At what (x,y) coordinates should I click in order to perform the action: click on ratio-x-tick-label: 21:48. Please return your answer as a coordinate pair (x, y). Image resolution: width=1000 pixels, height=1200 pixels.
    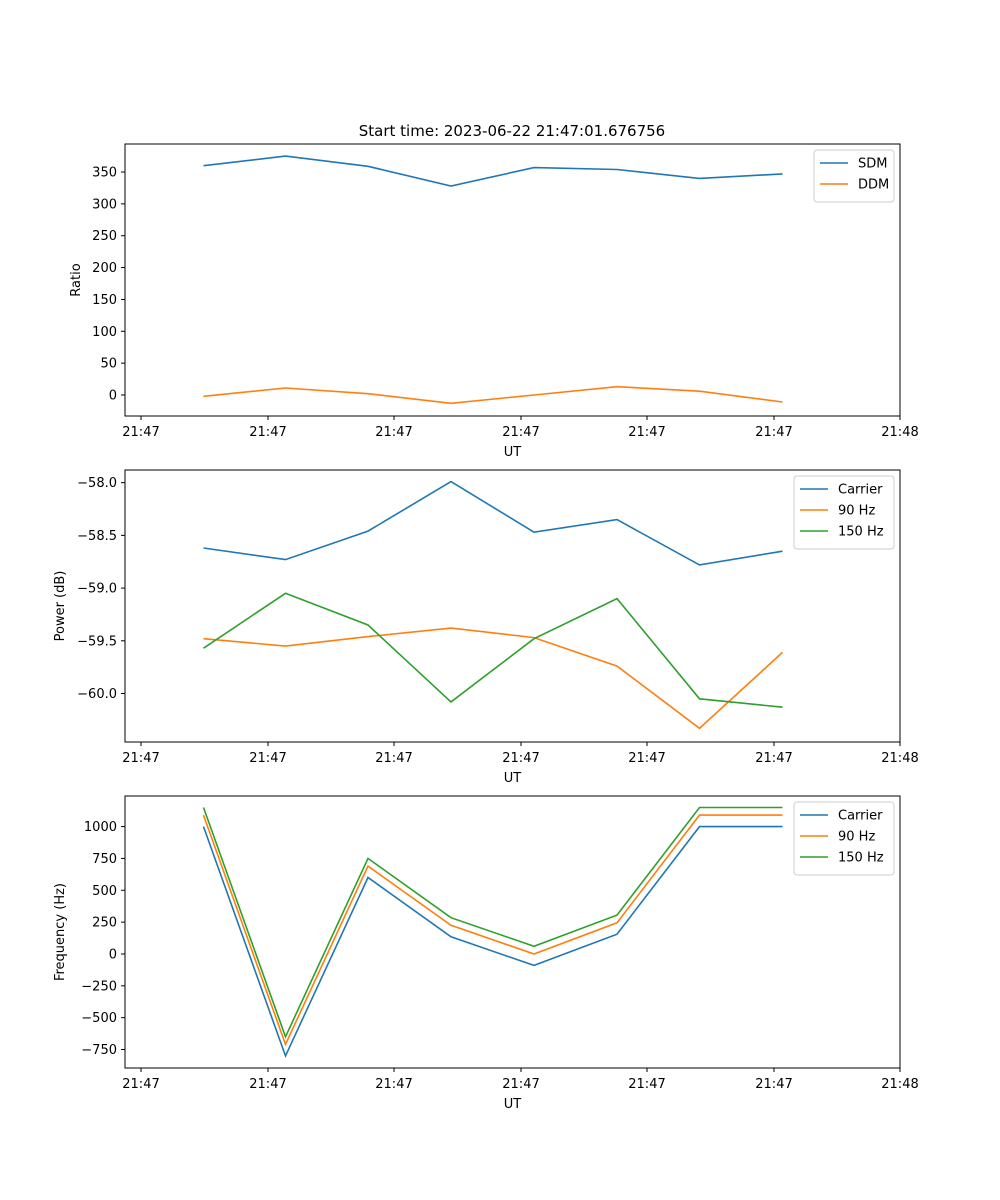
    Looking at the image, I should click on (899, 432).